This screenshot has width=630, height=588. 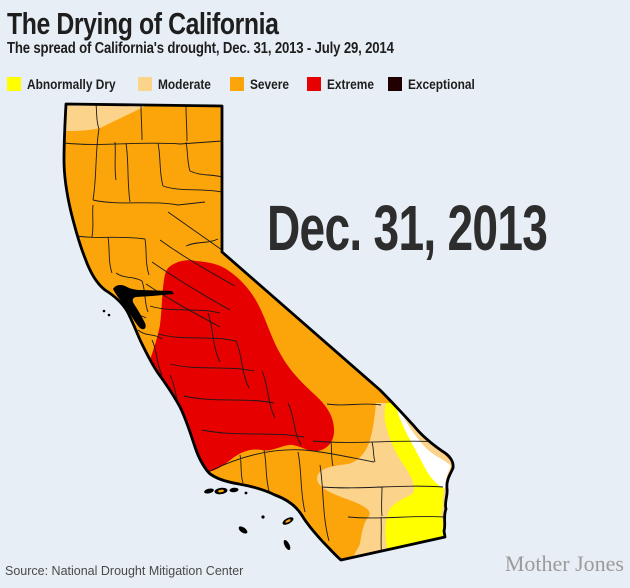 What do you see at coordinates (14, 84) in the screenshot?
I see `legend-swatch-abnormally-dry` at bounding box center [14, 84].